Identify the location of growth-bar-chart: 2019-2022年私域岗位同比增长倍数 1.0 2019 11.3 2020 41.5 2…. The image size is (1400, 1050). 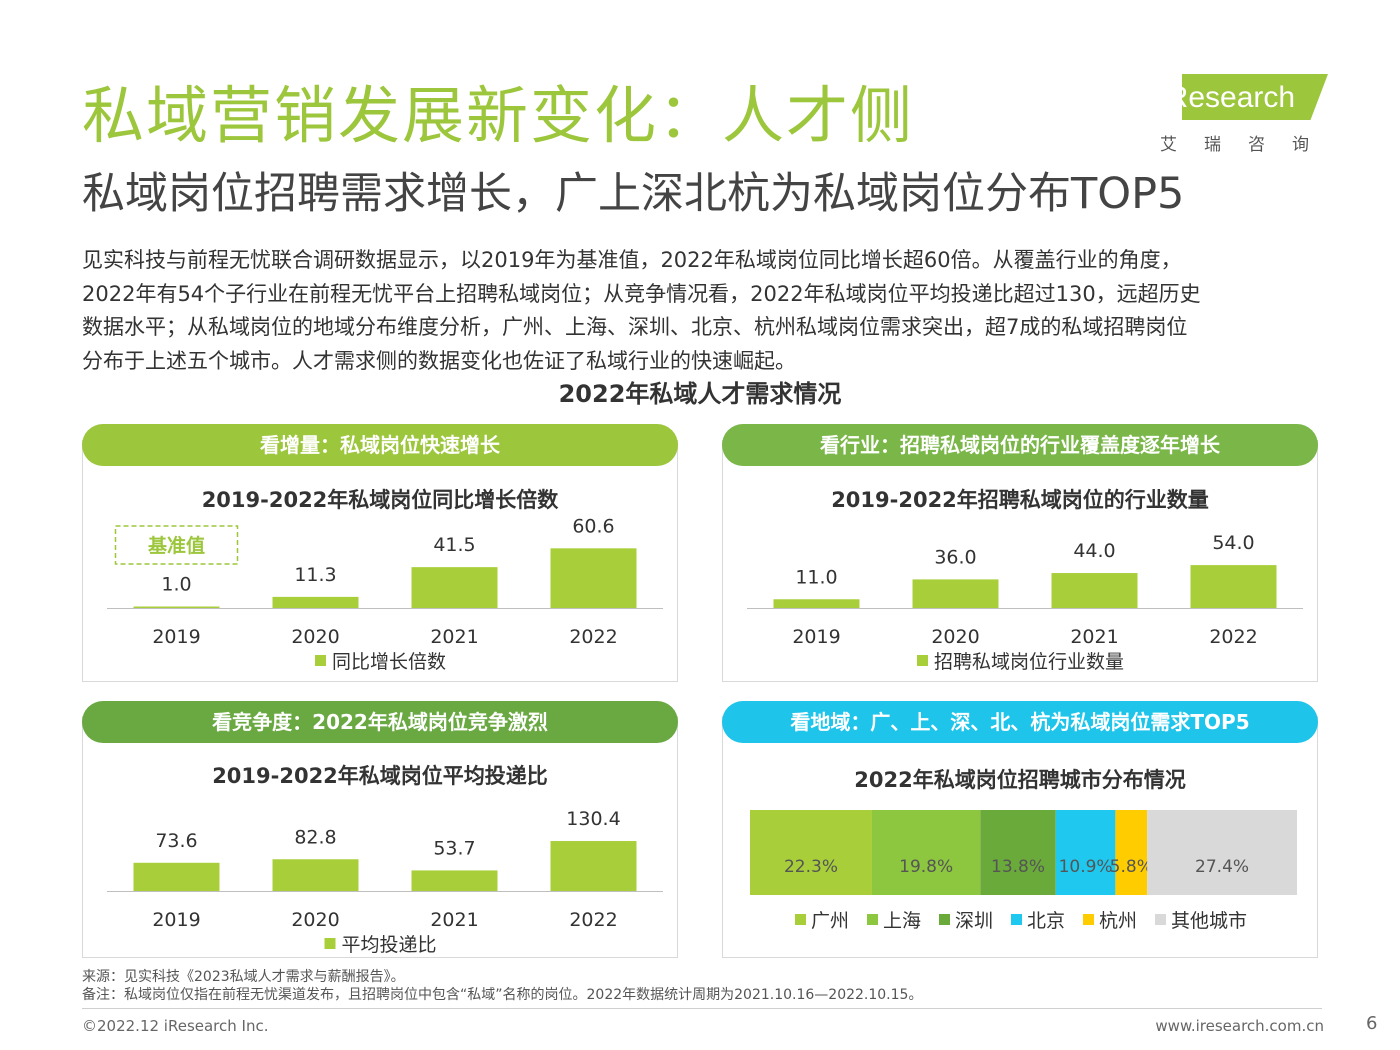
(385, 580).